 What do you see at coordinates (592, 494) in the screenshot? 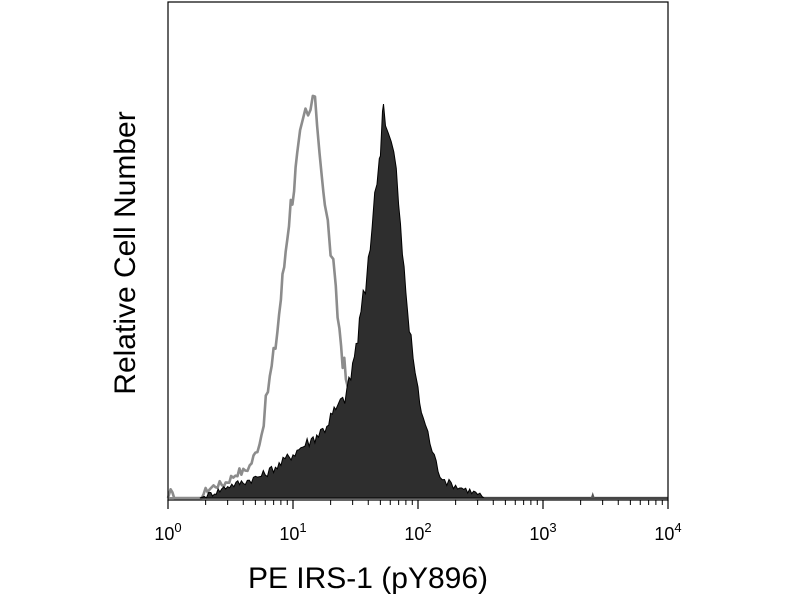
I see `minor-spike` at bounding box center [592, 494].